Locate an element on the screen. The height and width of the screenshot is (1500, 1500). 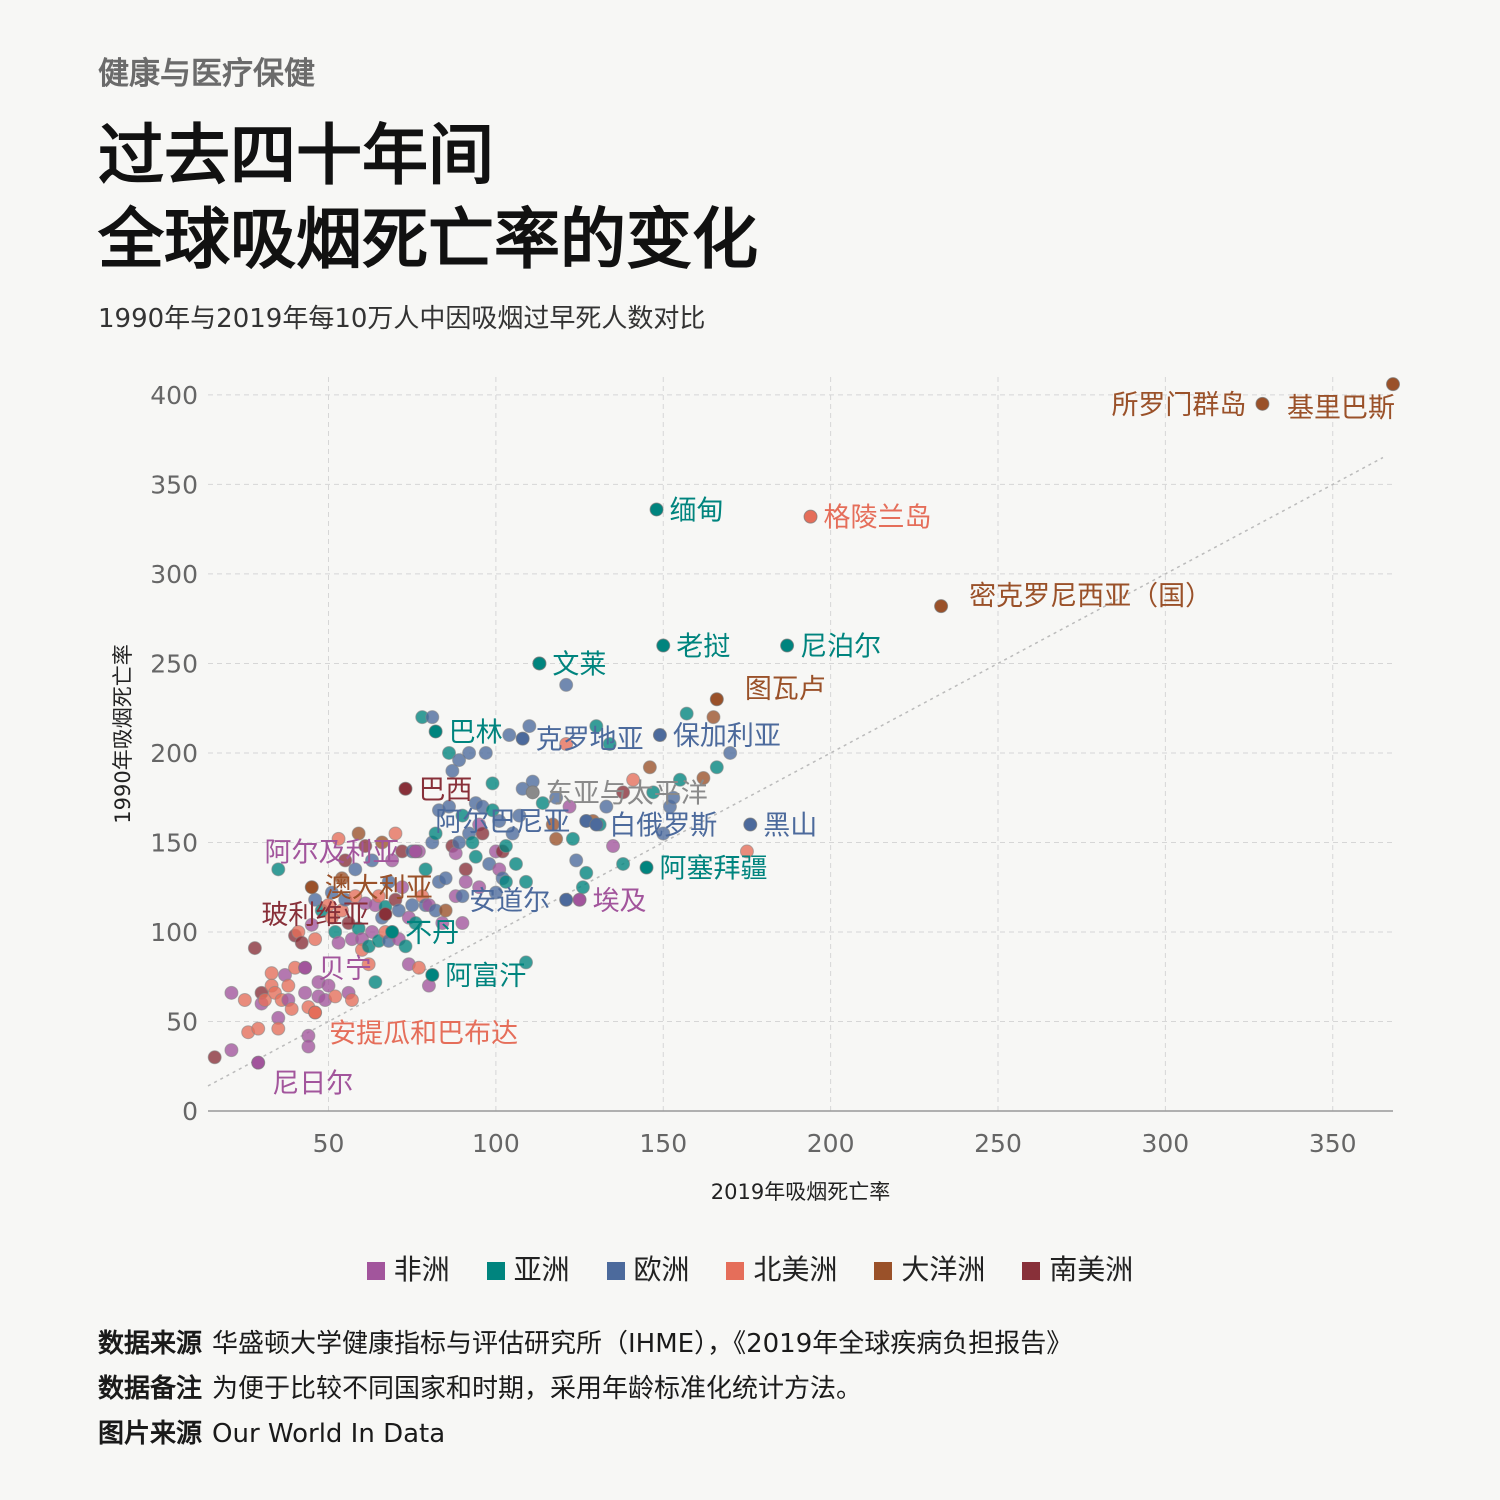
legend-item-europe: 欧洲 is located at coordinates (648, 1268).